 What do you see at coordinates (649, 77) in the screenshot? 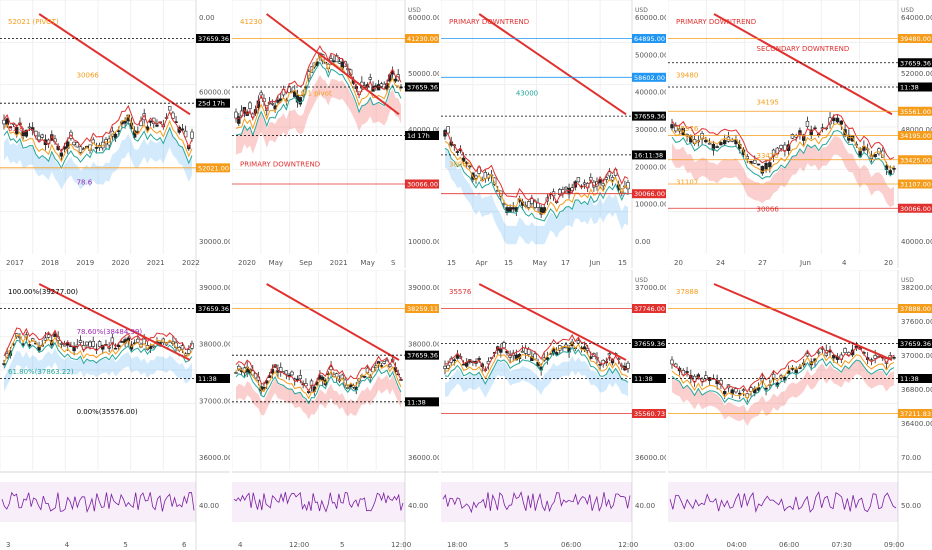
I see `price-tag: 58602.00` at bounding box center [649, 77].